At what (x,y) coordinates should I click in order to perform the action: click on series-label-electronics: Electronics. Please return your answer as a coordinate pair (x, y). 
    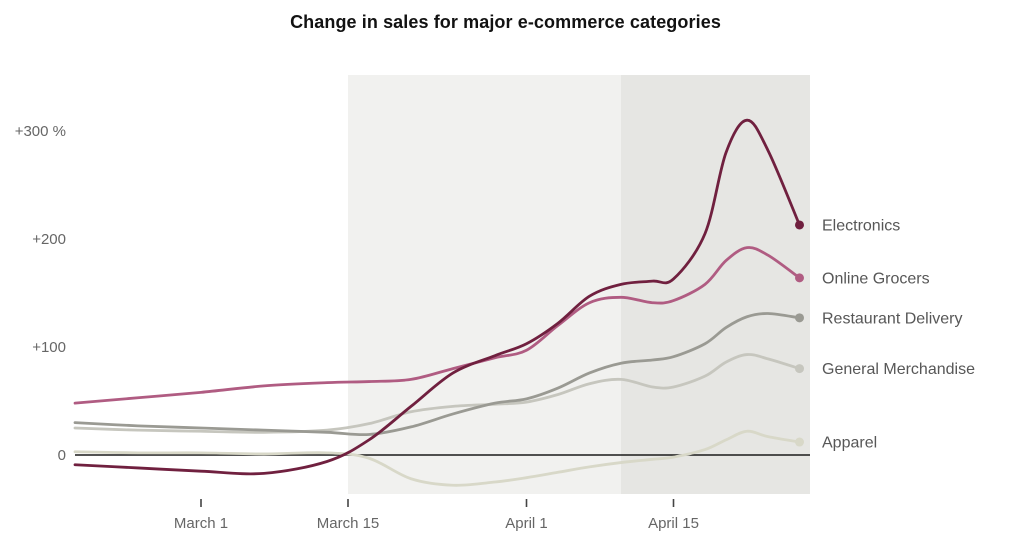
    Looking at the image, I should click on (861, 225).